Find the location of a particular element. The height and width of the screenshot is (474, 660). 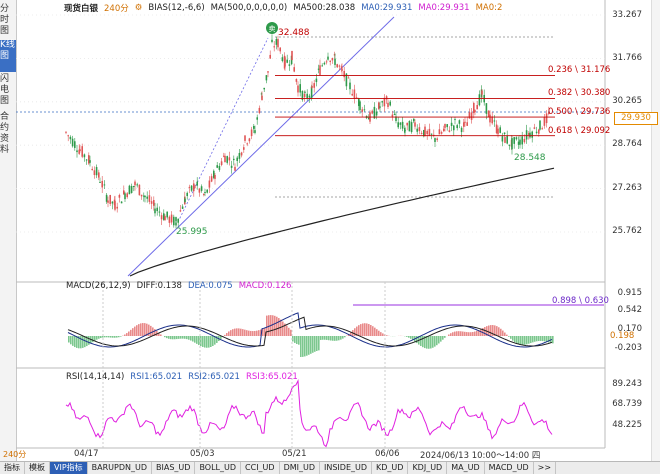

high-label: 32.488 is located at coordinates (294, 33).